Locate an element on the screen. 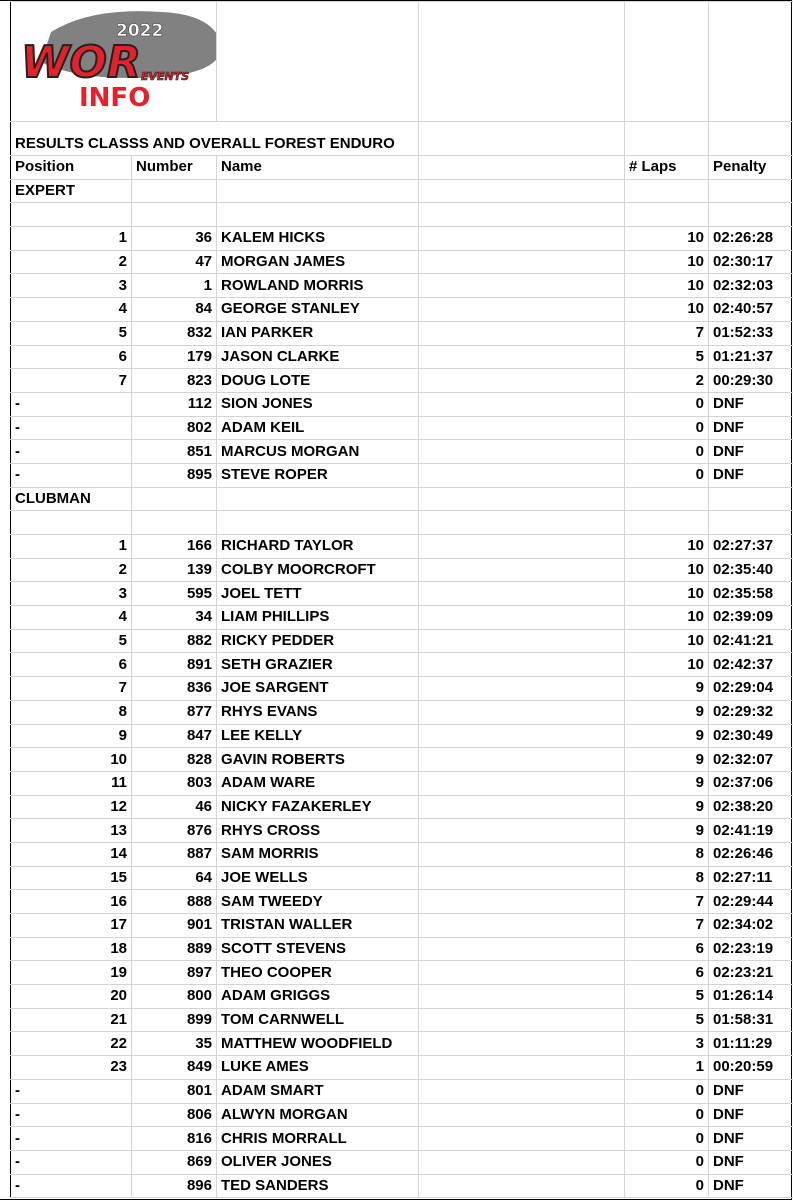  name-cell: ADAM KEIL is located at coordinates (317, 428).